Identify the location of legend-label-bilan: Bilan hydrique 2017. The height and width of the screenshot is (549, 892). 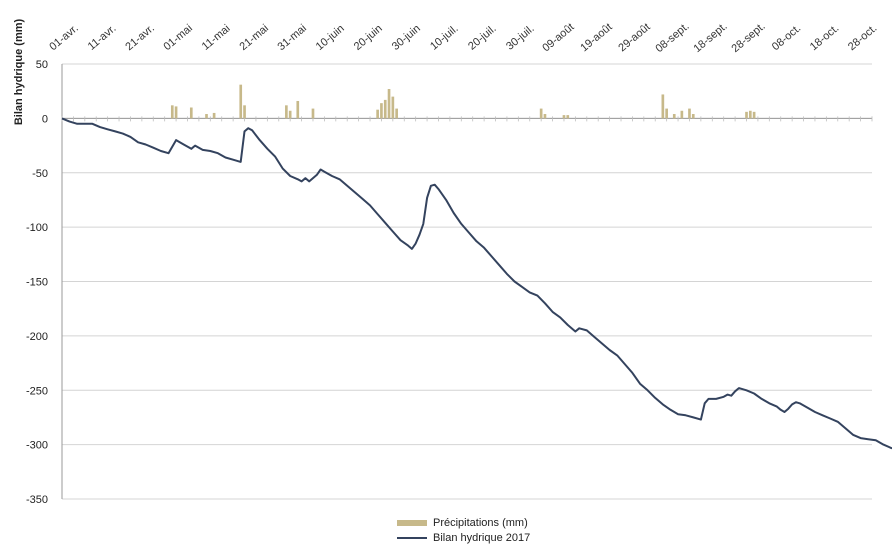
(482, 537).